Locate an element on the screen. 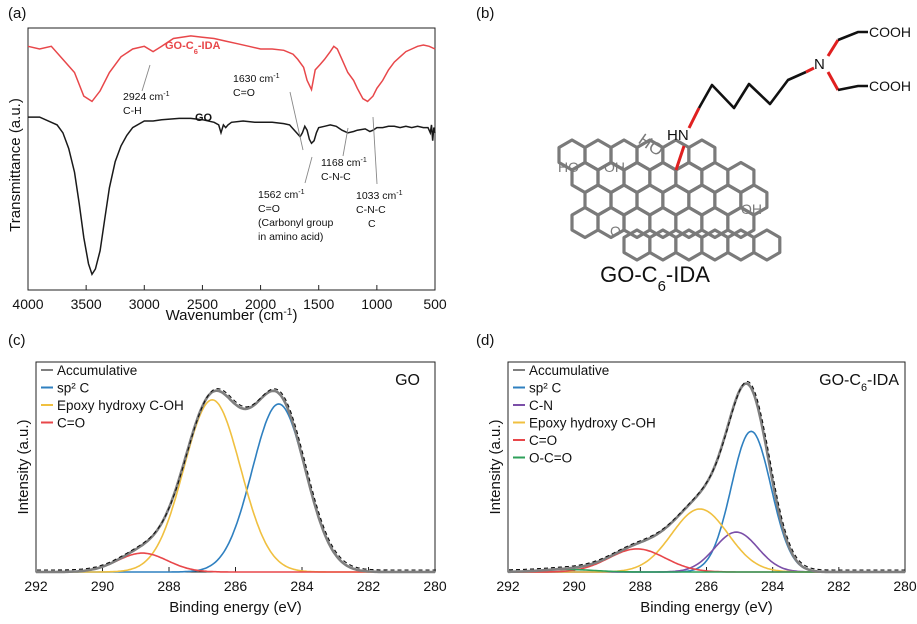 This screenshot has width=917, height=624. linker-bond-sheet is located at coordinates (680, 158).